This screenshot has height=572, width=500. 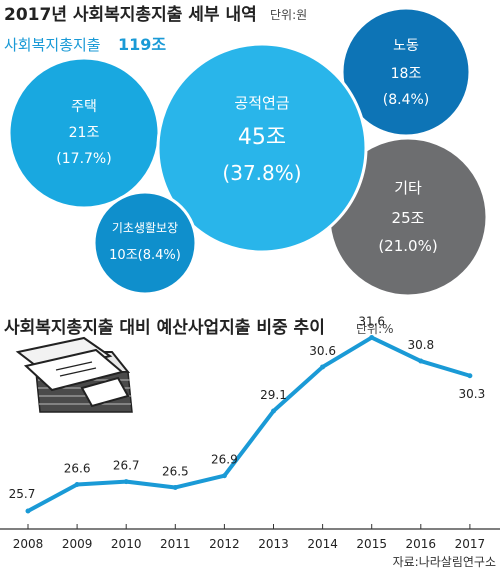 What do you see at coordinates (130, 15) in the screenshot?
I see `bubble-chart-title: 2017년 사회복지총지출 세부 내역` at bounding box center [130, 15].